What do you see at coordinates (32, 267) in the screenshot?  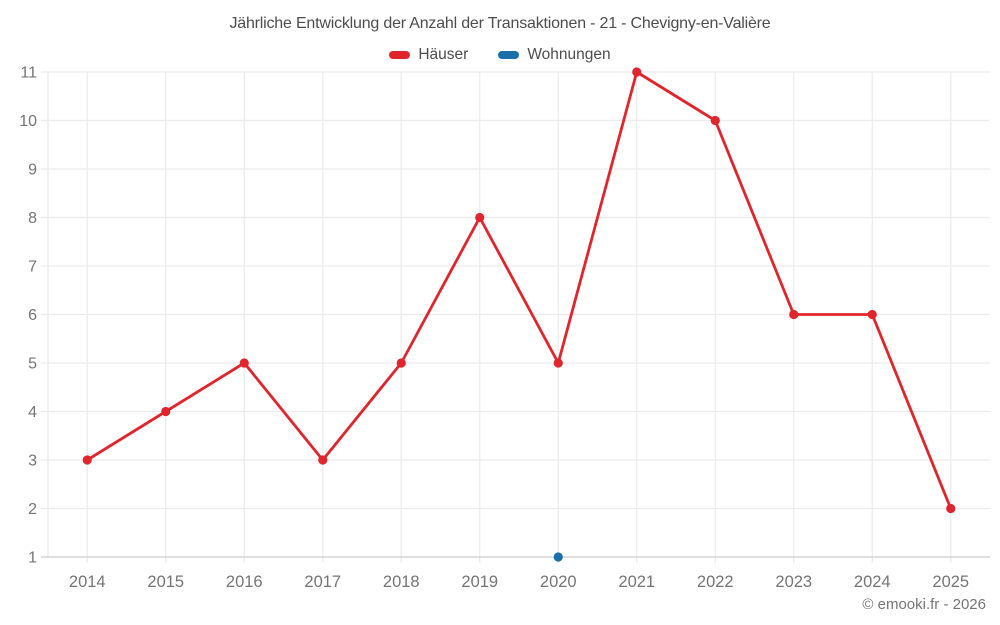 I see `y-tick-label: 7` at bounding box center [32, 267].